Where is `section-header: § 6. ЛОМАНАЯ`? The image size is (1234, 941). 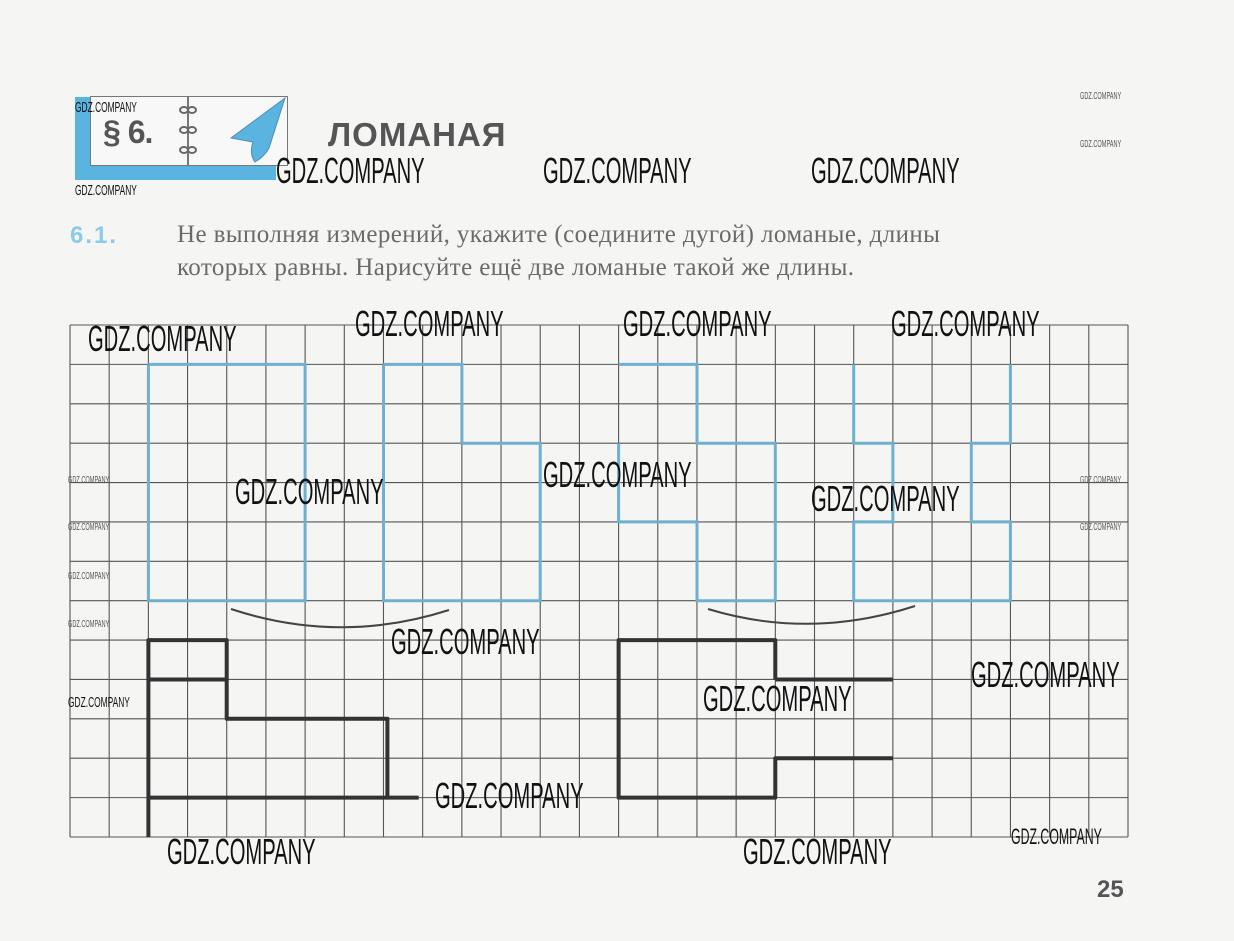 section-header: § 6. ЛОМАНАЯ is located at coordinates (300, 100).